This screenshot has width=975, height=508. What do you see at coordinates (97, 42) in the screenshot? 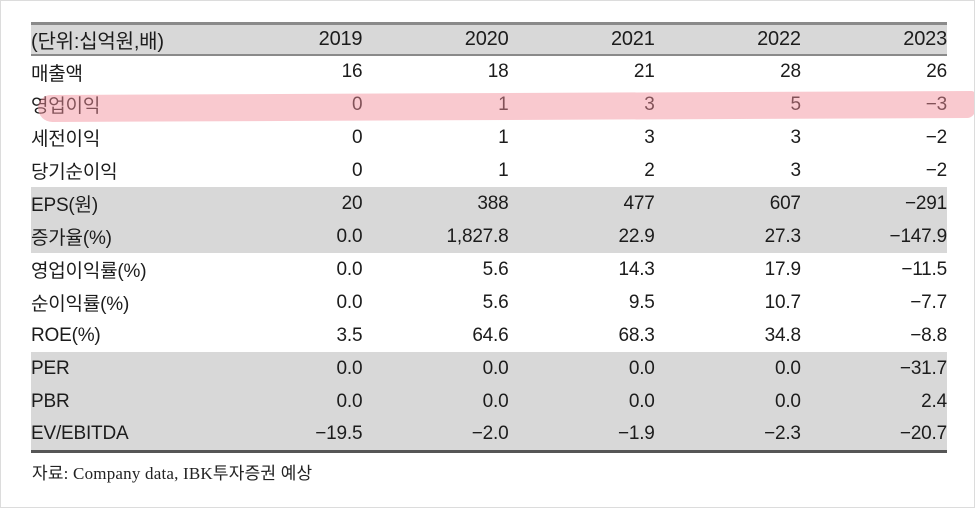
I see `unit-label: (단위:십억원,배)` at bounding box center [97, 42].